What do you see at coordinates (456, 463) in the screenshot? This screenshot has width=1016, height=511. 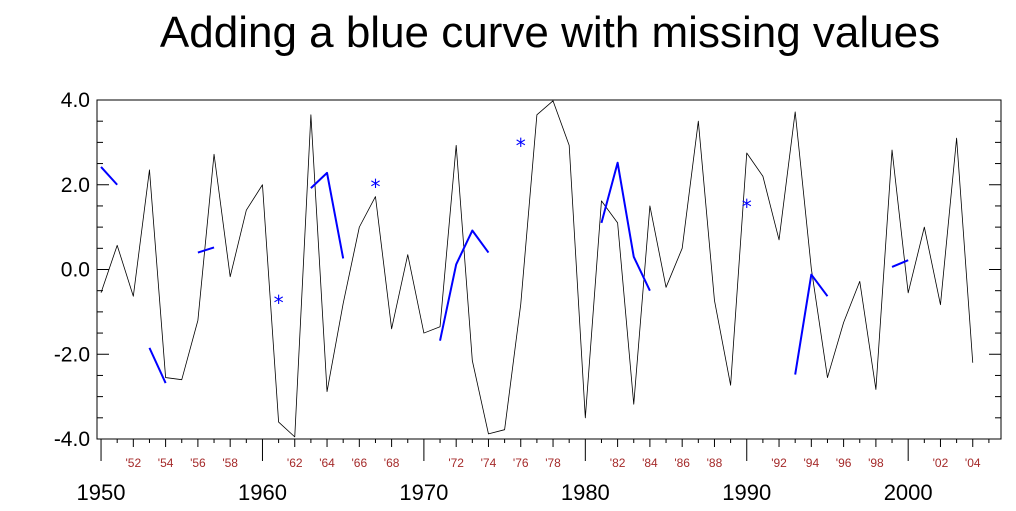 I see `x-minor-tick-label: '72` at bounding box center [456, 463].